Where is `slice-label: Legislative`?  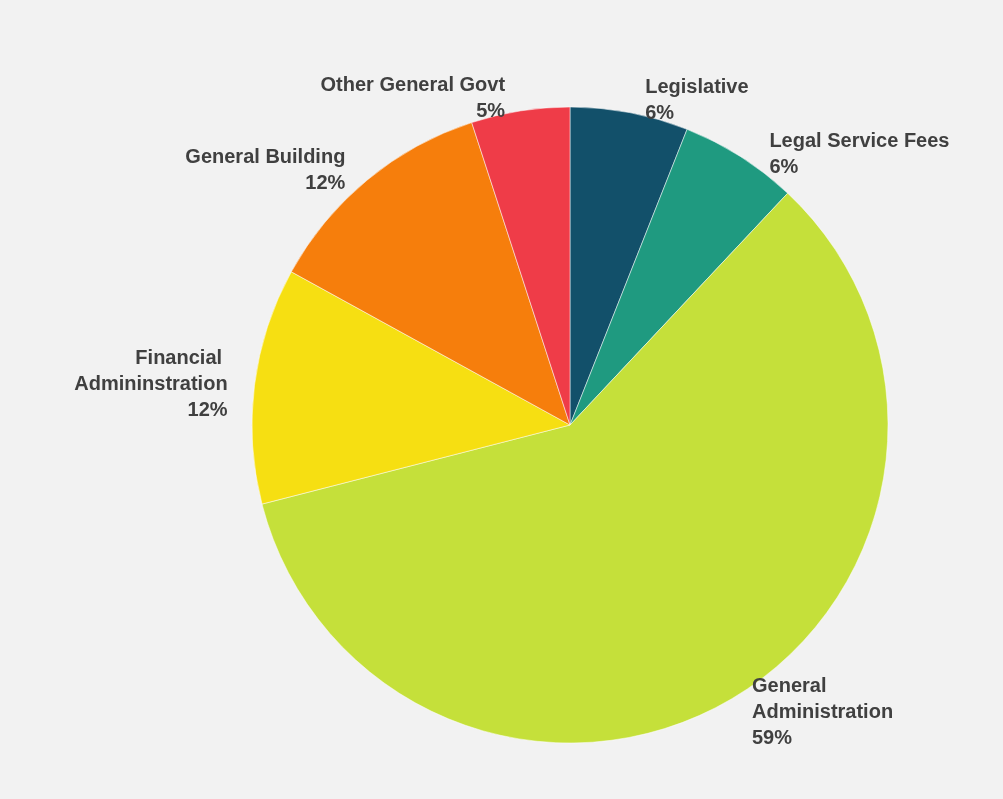 slice-label: Legislative is located at coordinates (697, 85).